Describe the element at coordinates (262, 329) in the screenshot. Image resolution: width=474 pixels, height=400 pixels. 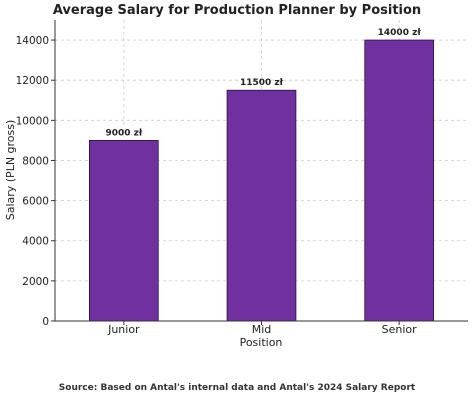
I see `x-tick-label: Mid` at that location.